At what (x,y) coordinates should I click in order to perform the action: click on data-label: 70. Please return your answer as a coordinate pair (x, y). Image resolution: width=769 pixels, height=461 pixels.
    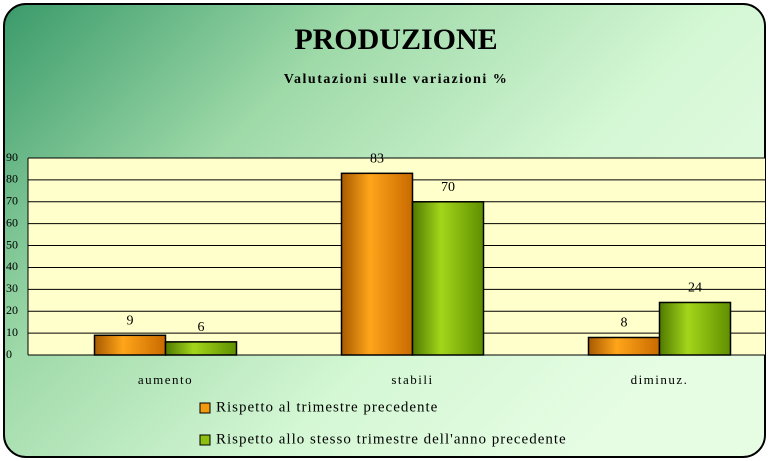
    Looking at the image, I should click on (448, 187).